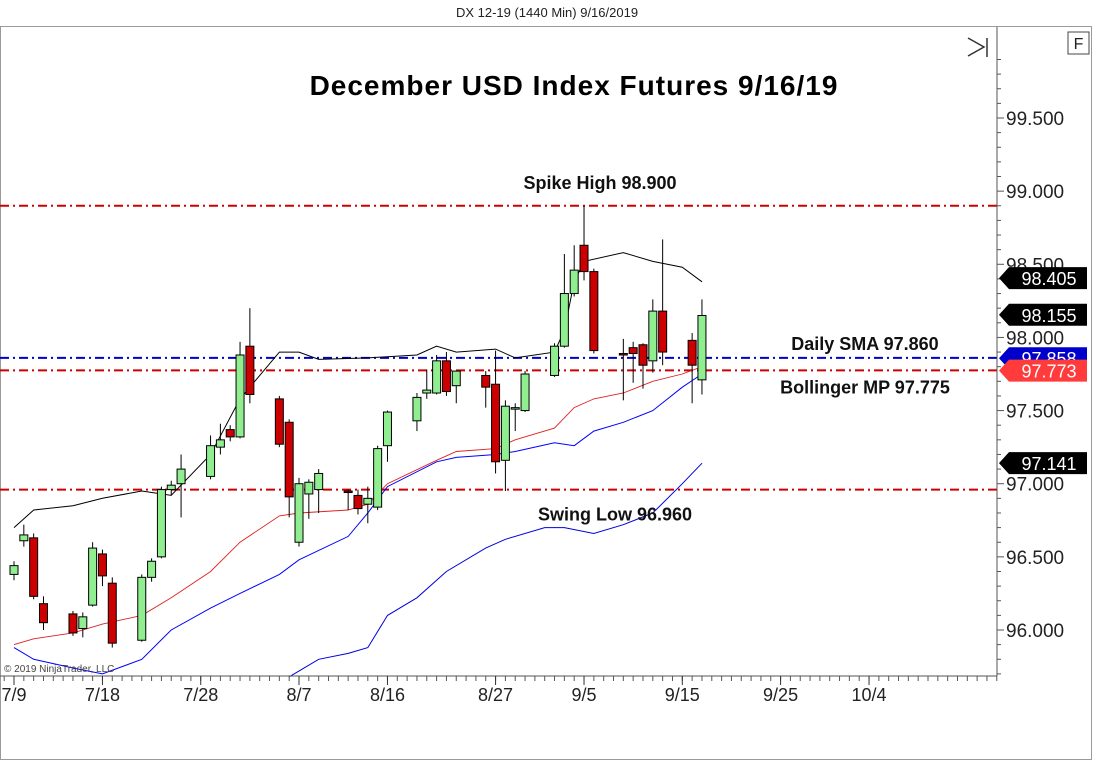 The width and height of the screenshot is (1094, 762). I want to click on scroll-end-icon, so click(977, 47).